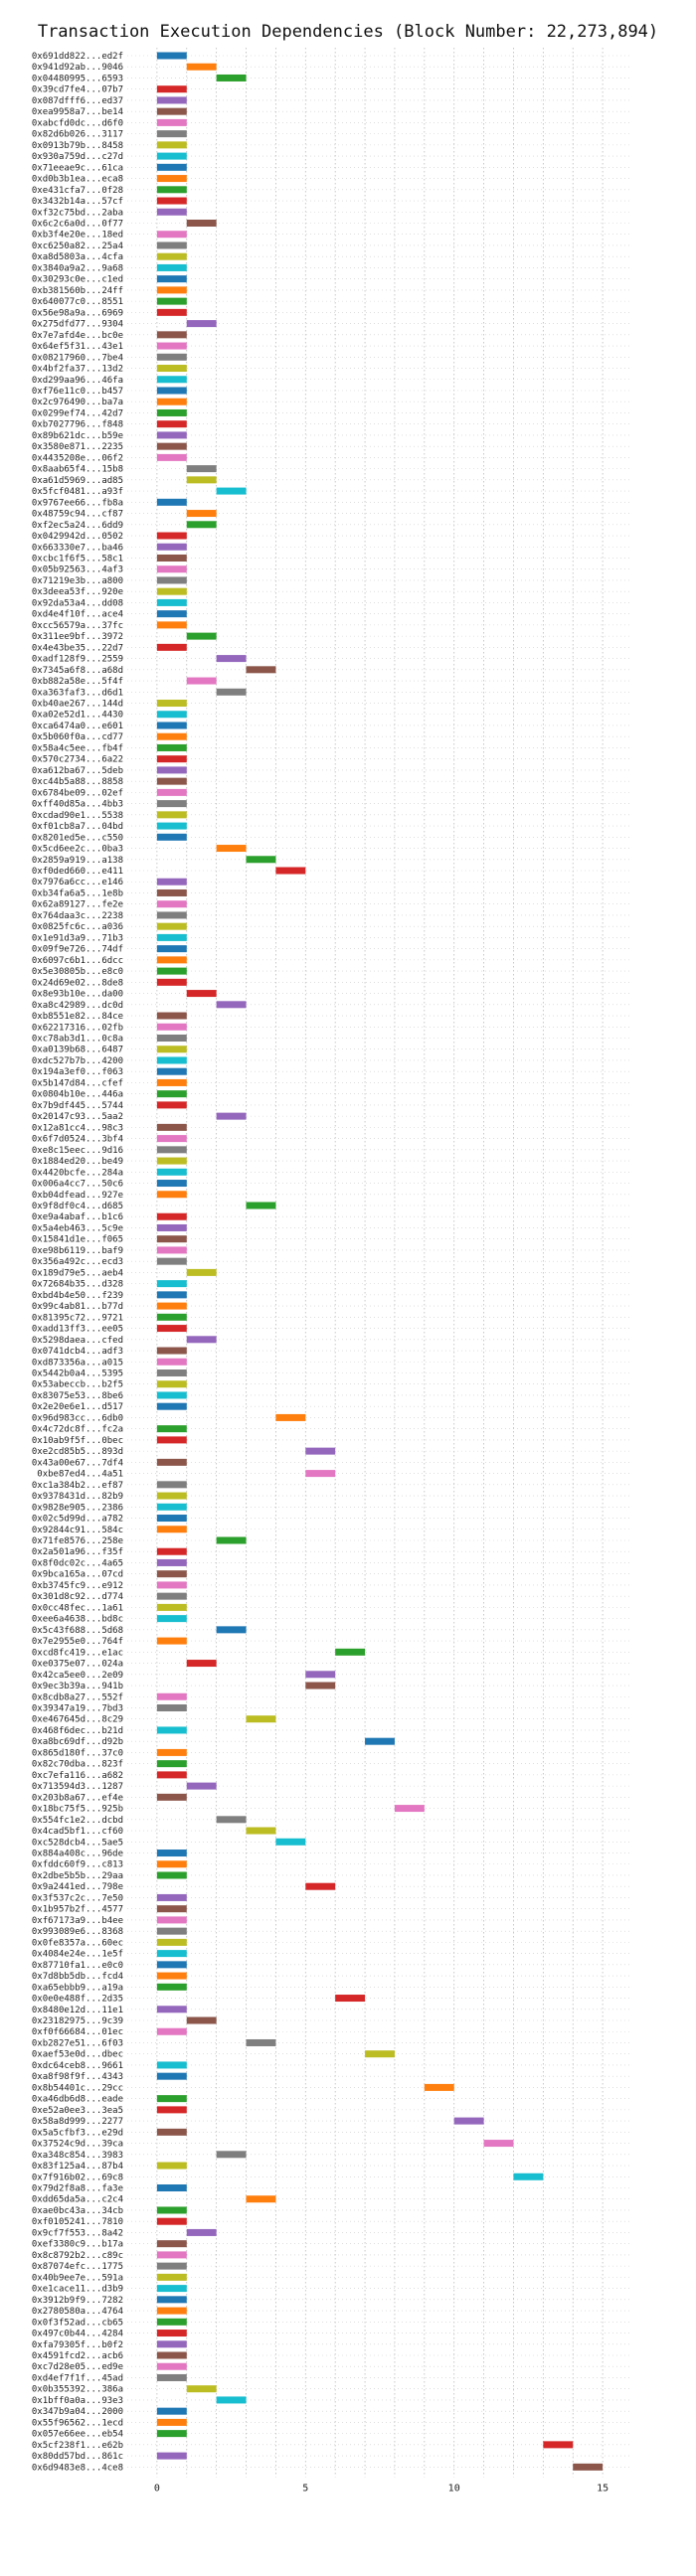  What do you see at coordinates (78, 1720) in the screenshot?
I see `transaction-label: 0xe467645d...8c29` at bounding box center [78, 1720].